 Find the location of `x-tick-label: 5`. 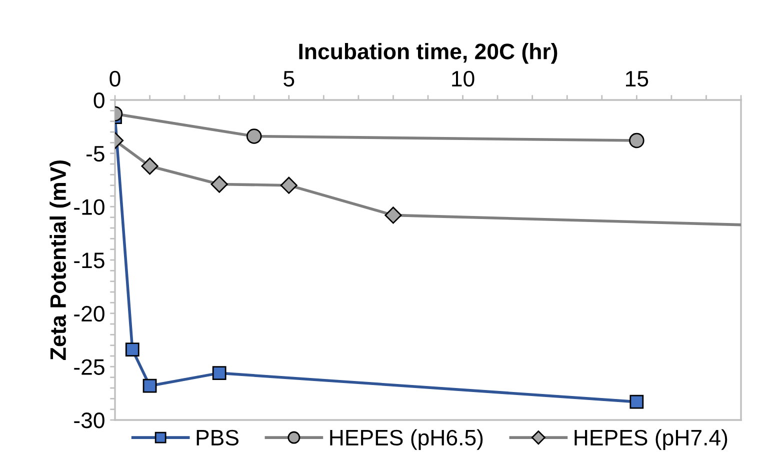

x-tick-label: 5 is located at coordinates (289, 79).